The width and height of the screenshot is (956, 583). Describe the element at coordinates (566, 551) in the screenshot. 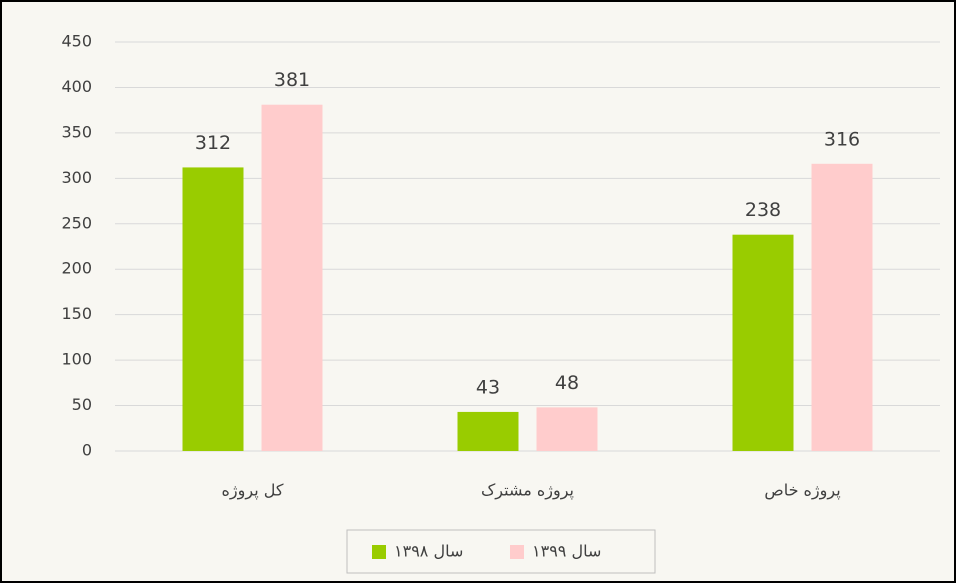

I see `legend-label: سال ۱۳۹۹` at that location.